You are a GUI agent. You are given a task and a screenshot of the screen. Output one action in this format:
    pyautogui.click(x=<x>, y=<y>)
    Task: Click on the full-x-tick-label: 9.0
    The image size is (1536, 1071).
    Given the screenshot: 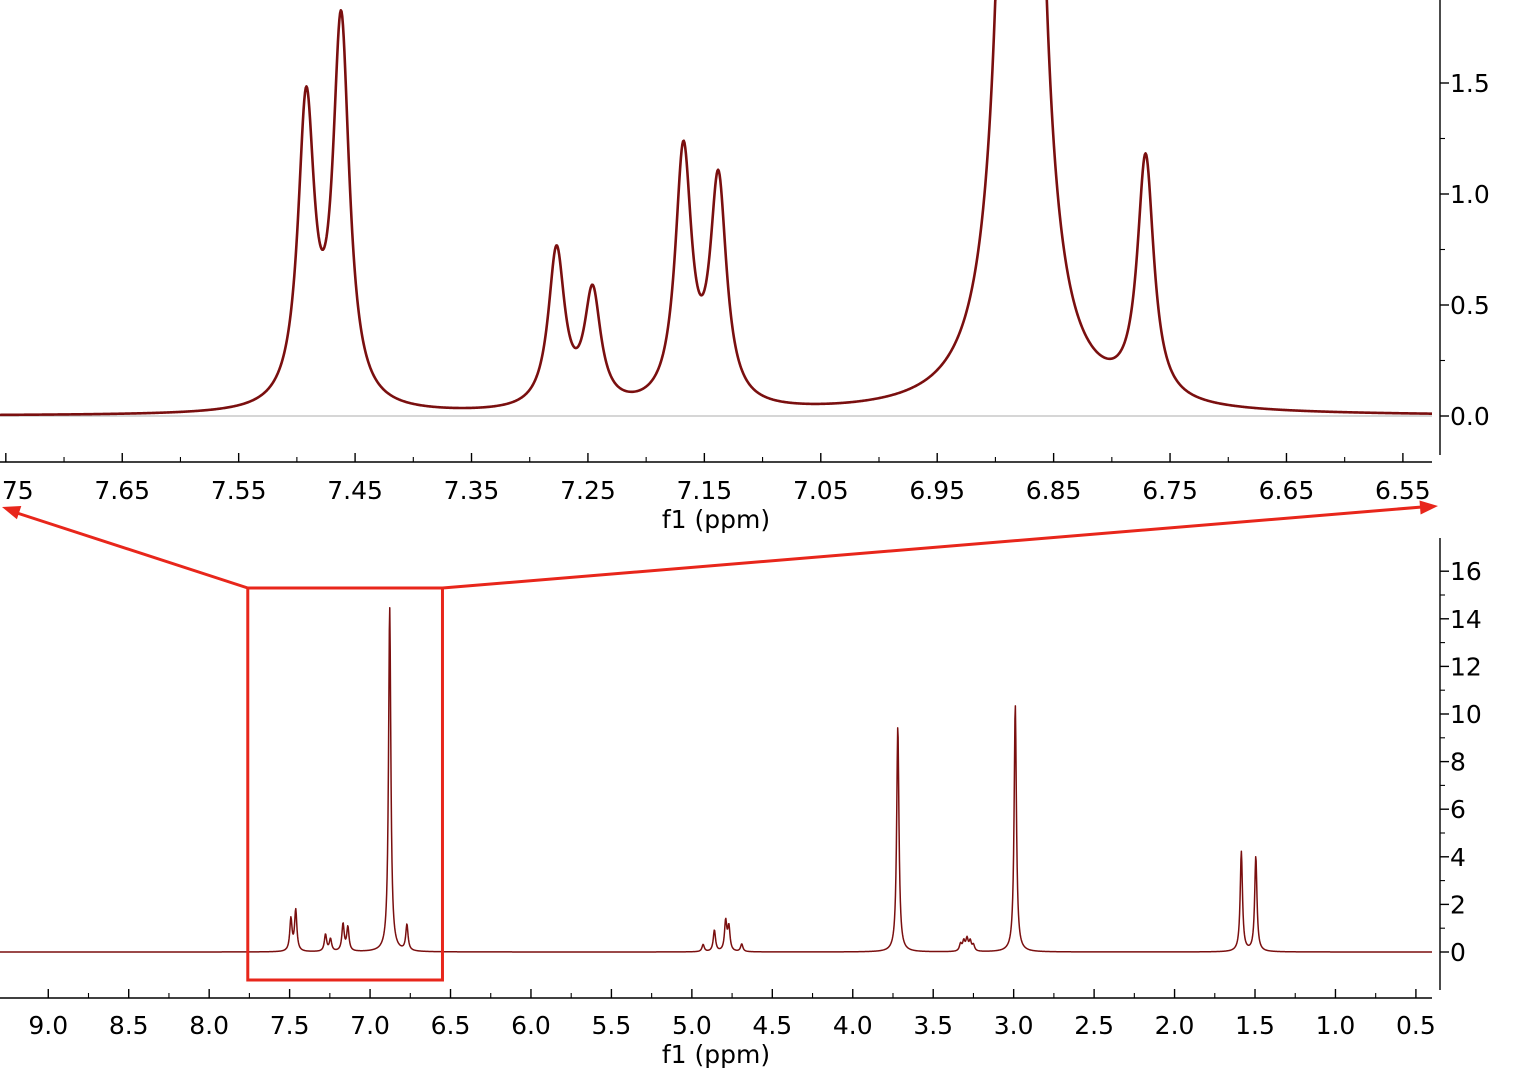 What is the action you would take?
    pyautogui.click(x=48, y=1025)
    